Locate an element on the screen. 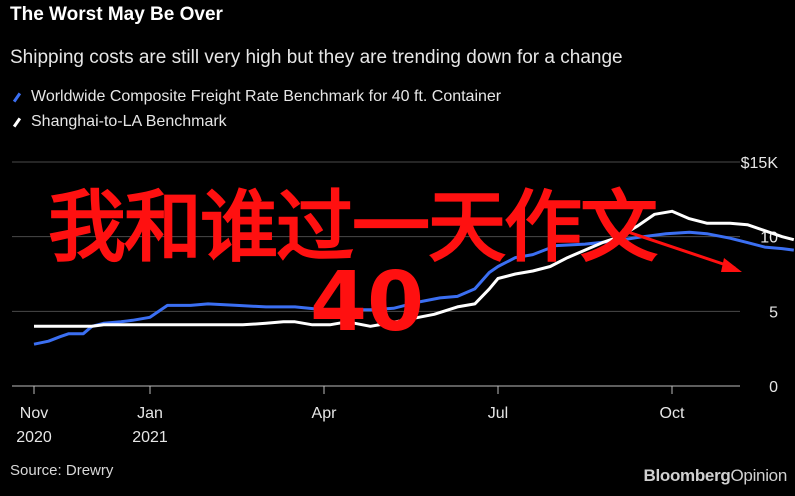  overlay-number: 40 is located at coordinates (367, 302).